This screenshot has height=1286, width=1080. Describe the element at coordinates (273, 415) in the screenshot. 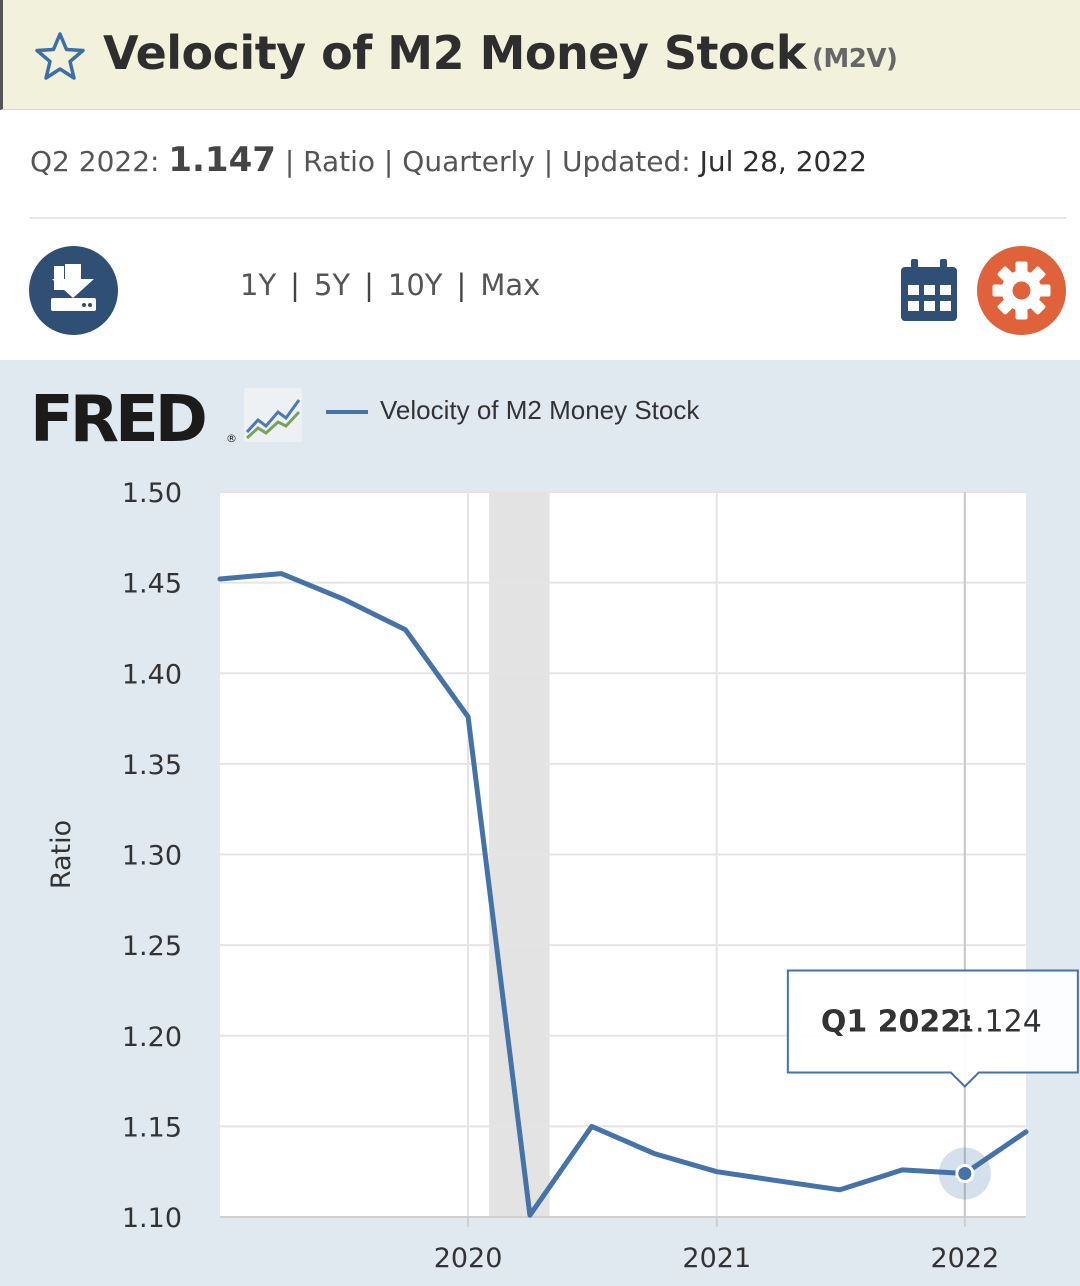

I see `chart-line-icon` at that location.